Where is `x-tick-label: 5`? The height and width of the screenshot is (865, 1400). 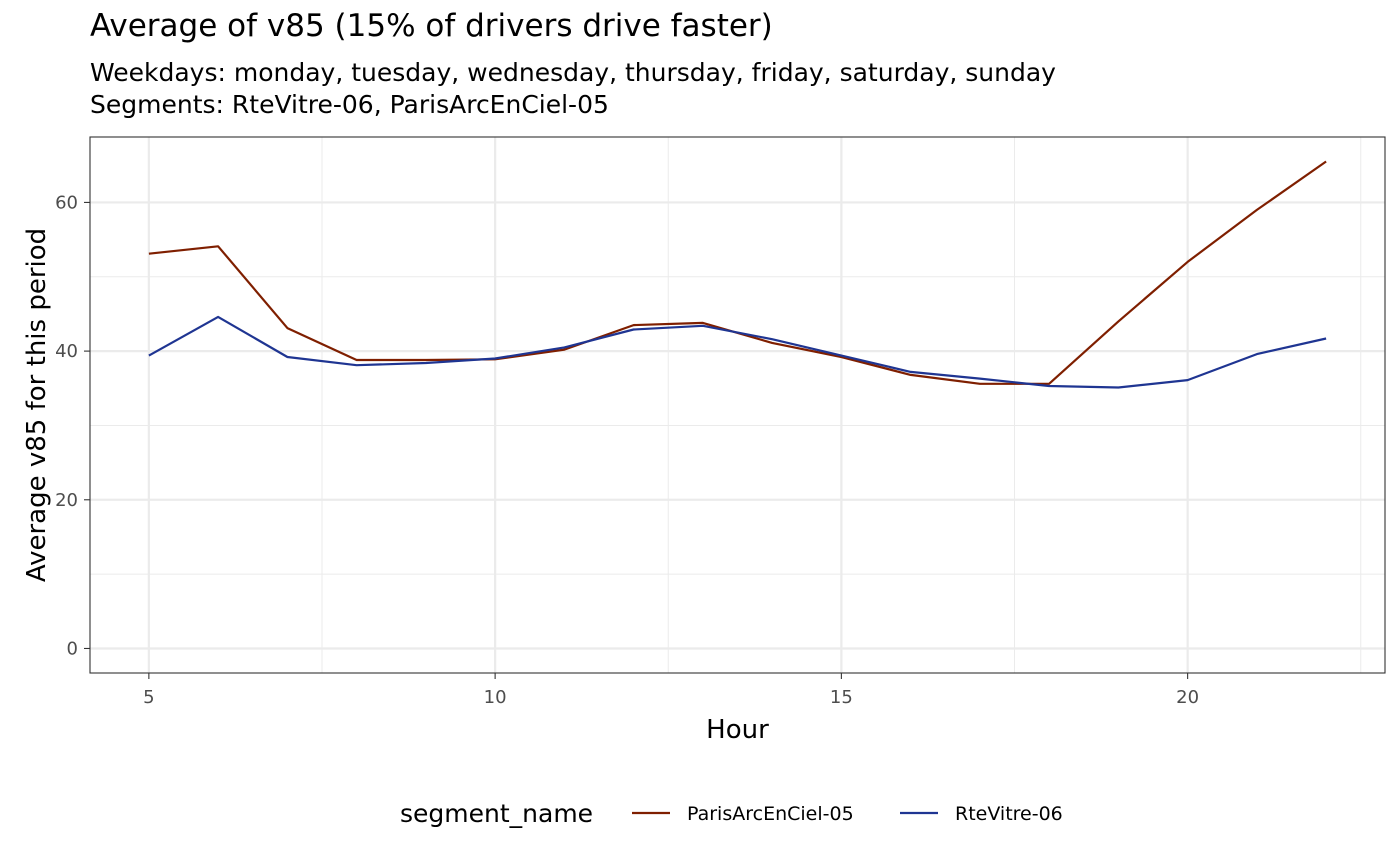
x-tick-label: 5 is located at coordinates (148, 697).